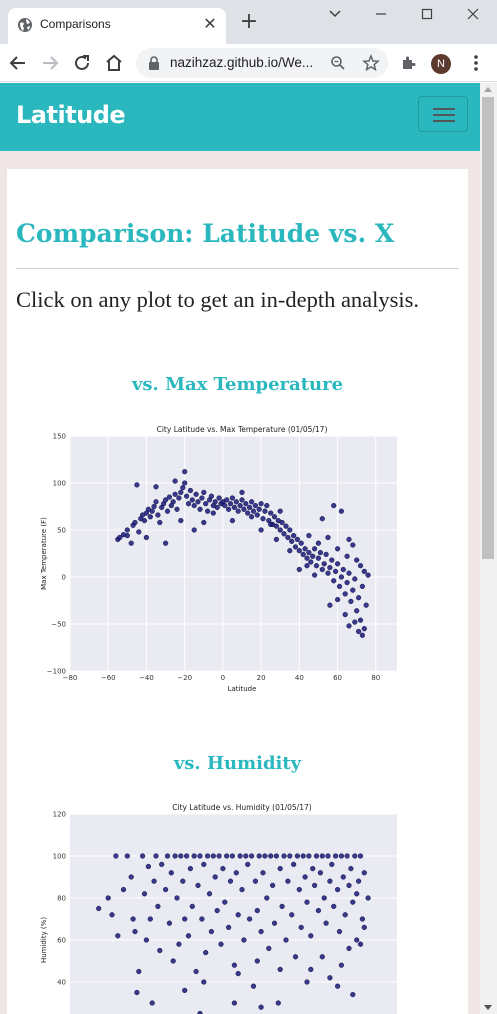 Image resolution: width=497 pixels, height=1014 pixels. I want to click on y-tick-label: 40, so click(61, 983).